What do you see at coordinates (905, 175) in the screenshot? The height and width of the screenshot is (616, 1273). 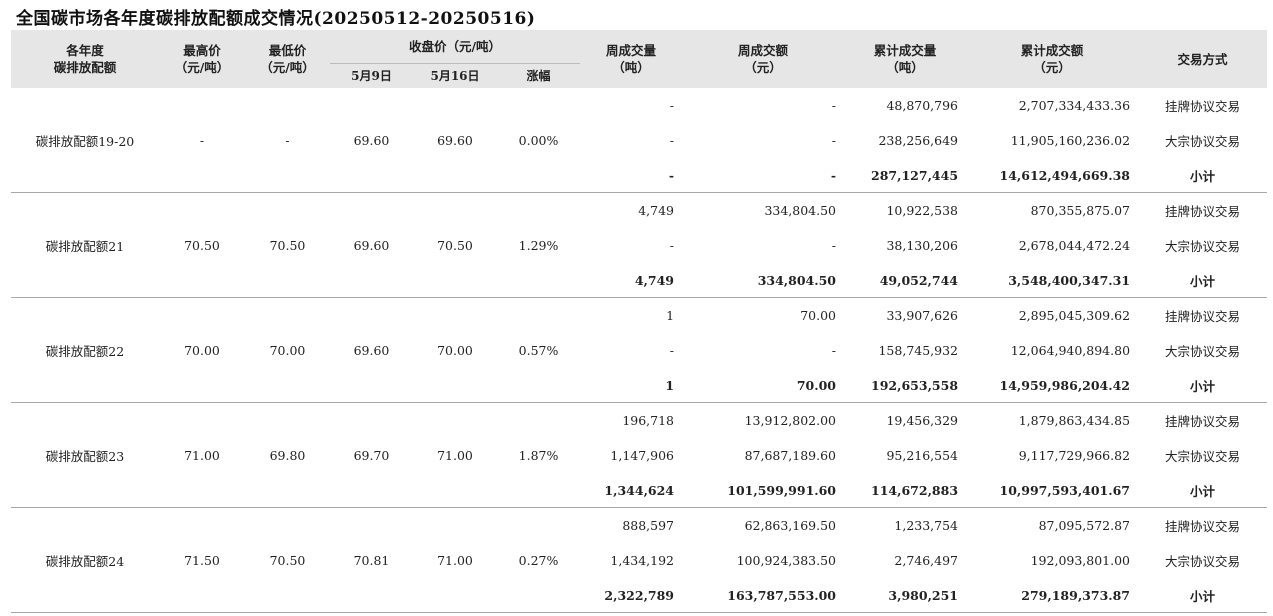 I see `cum-volume-cell: 287,127,445` at bounding box center [905, 175].